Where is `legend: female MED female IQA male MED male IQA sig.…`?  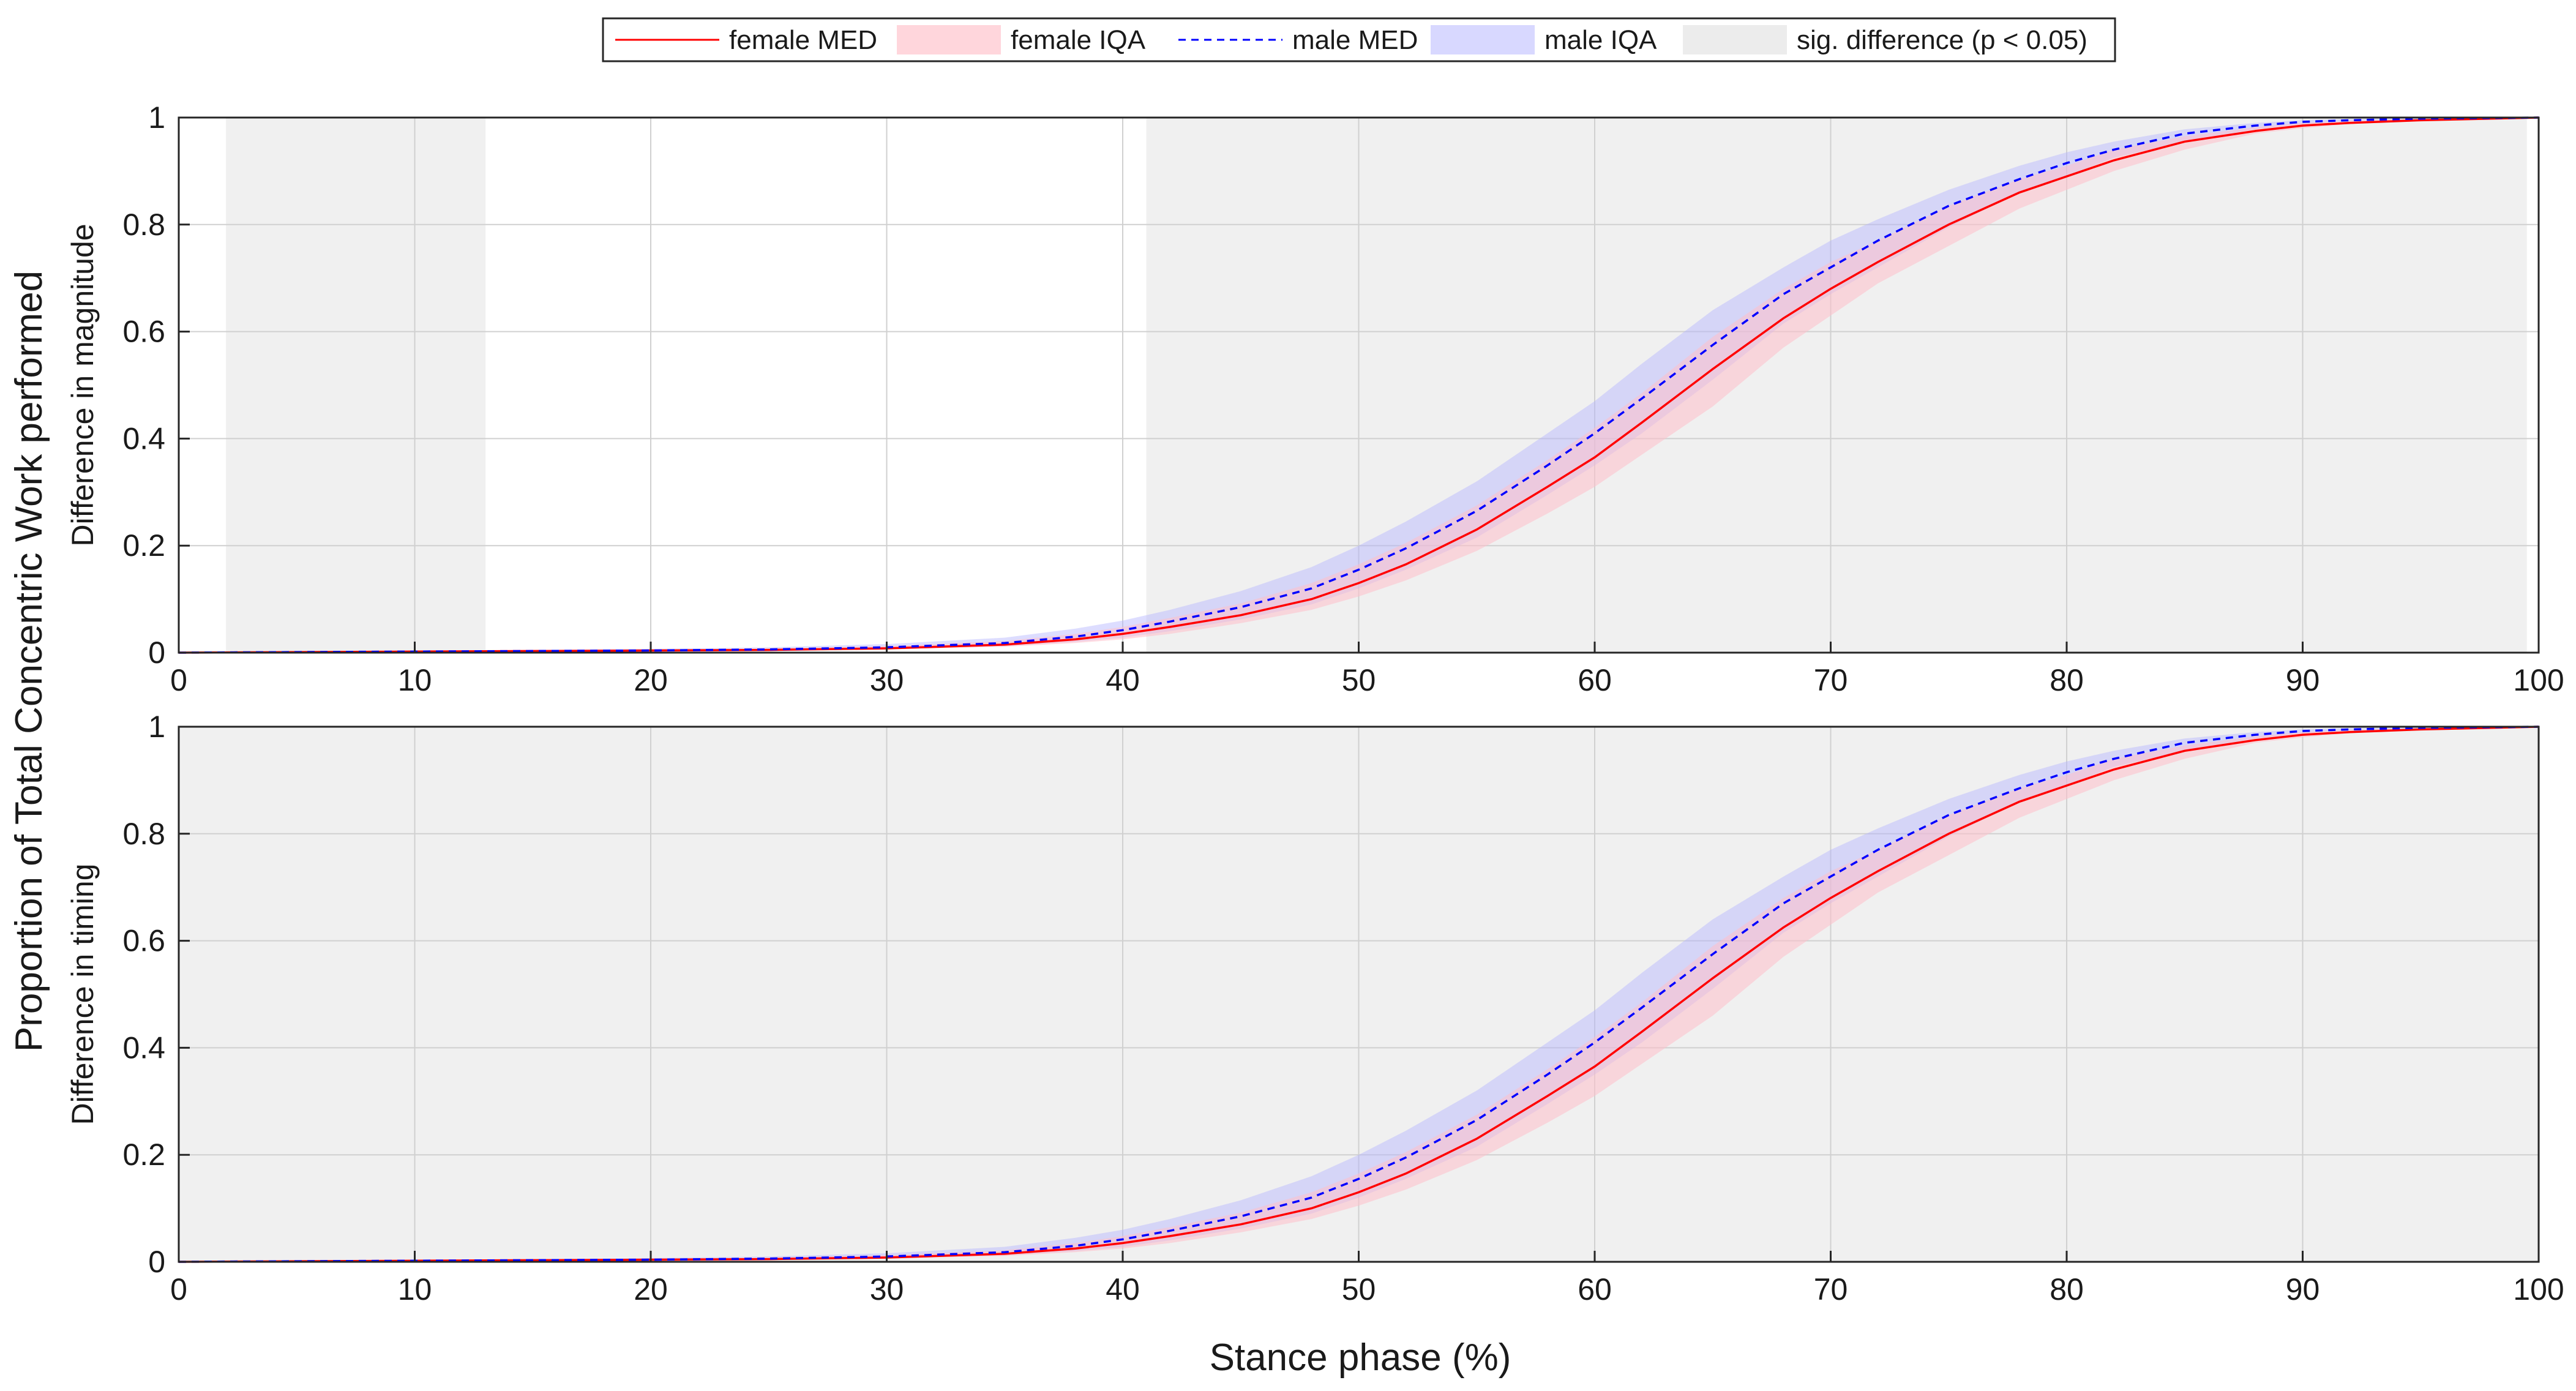 legend: female MED female IQA male MED male IQA sig.… is located at coordinates (1359, 39).